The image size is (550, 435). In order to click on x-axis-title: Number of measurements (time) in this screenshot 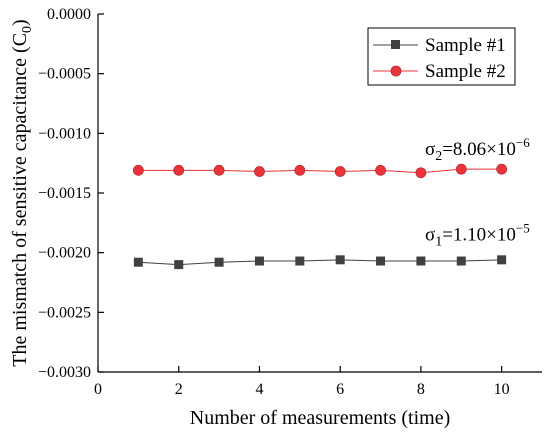, I will do `click(320, 418)`.